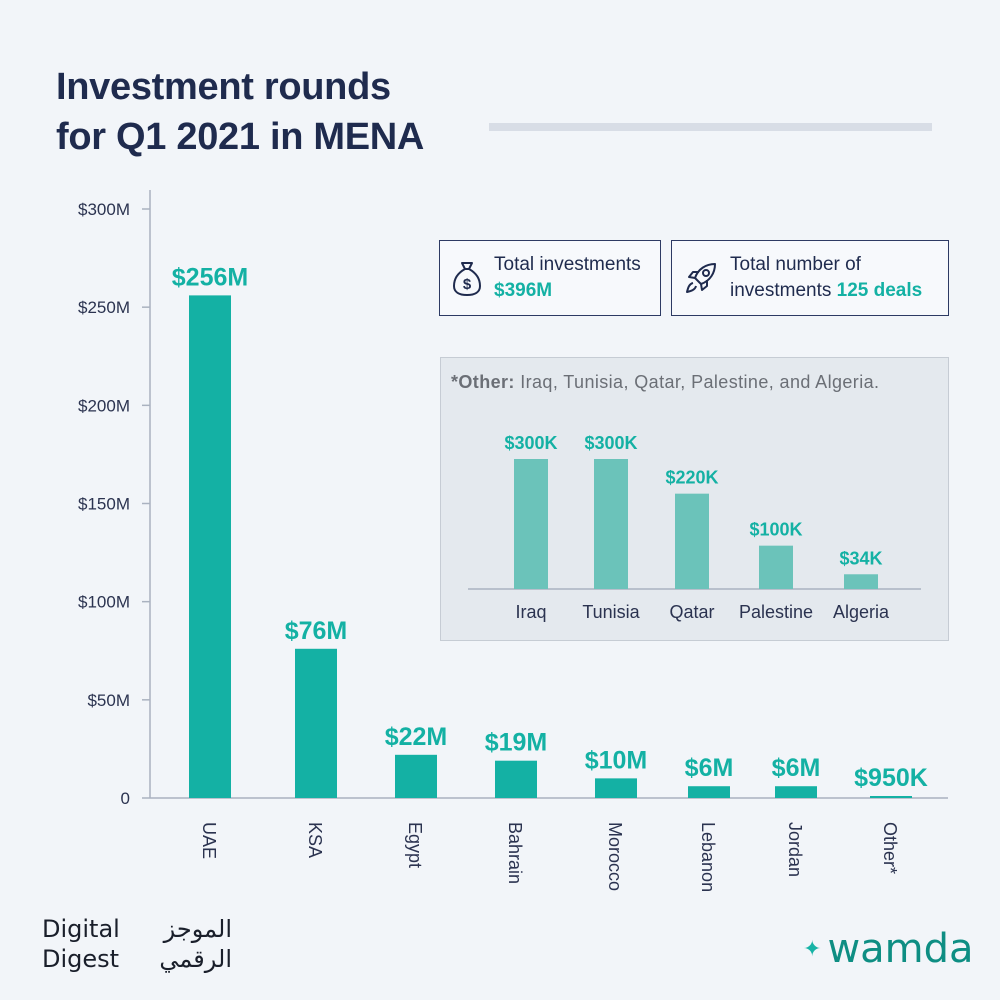  What do you see at coordinates (701, 278) in the screenshot?
I see `rocket-icon` at bounding box center [701, 278].